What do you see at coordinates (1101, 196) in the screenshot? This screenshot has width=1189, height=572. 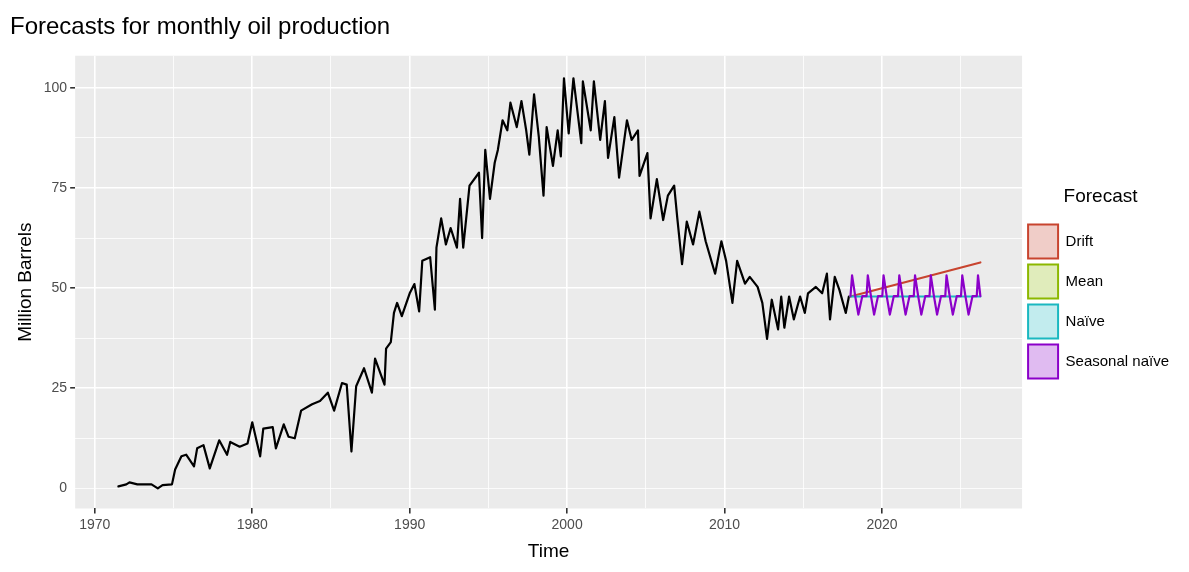 I see `legend-title: Forecast` at bounding box center [1101, 196].